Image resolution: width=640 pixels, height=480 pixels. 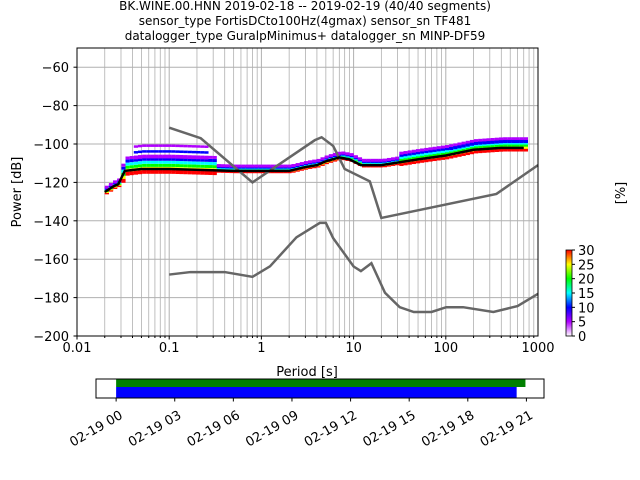 I want to click on y-tick-label: −100, so click(x=51, y=145).